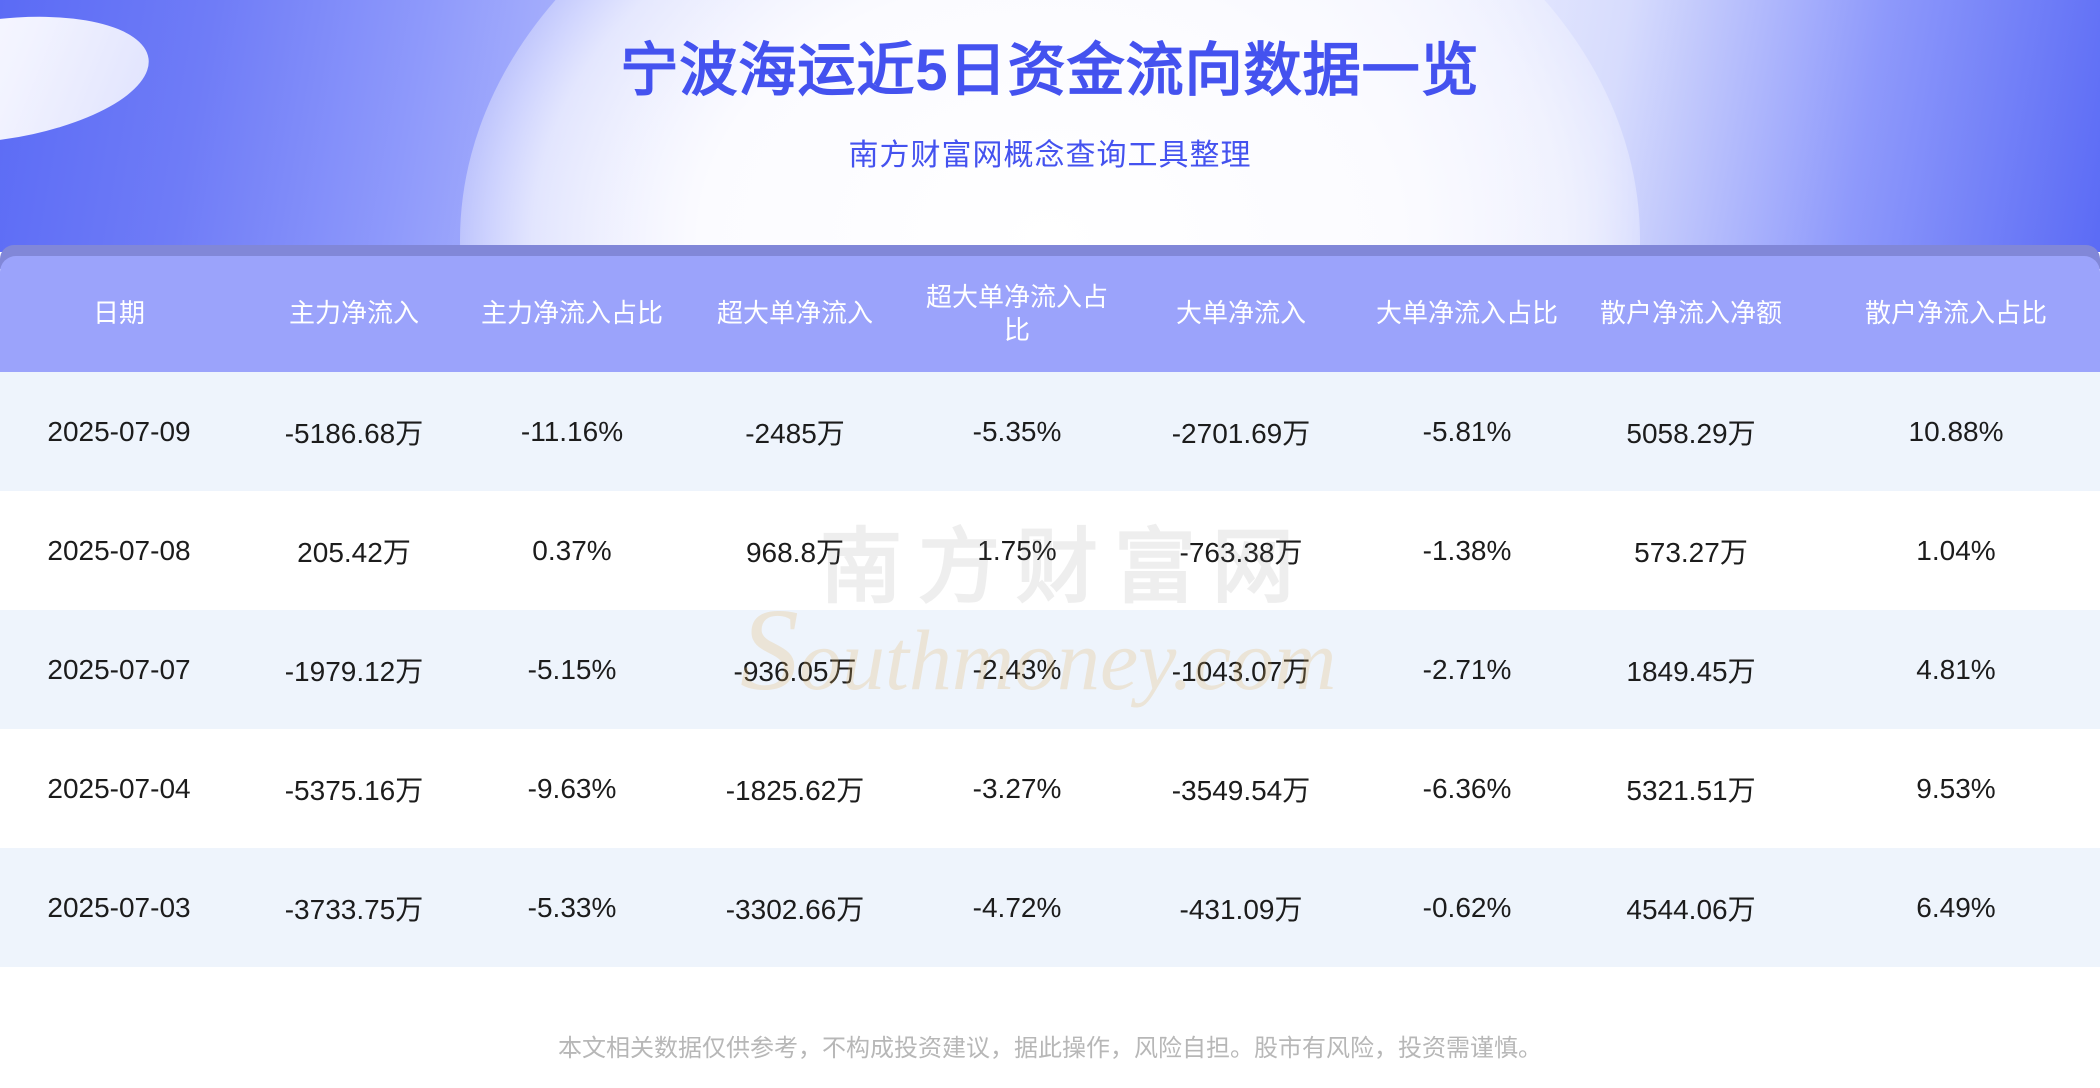  Describe the element at coordinates (572, 314) in the screenshot. I see `column-header-main-net-inflow-pct: 主力净流入占比` at that location.